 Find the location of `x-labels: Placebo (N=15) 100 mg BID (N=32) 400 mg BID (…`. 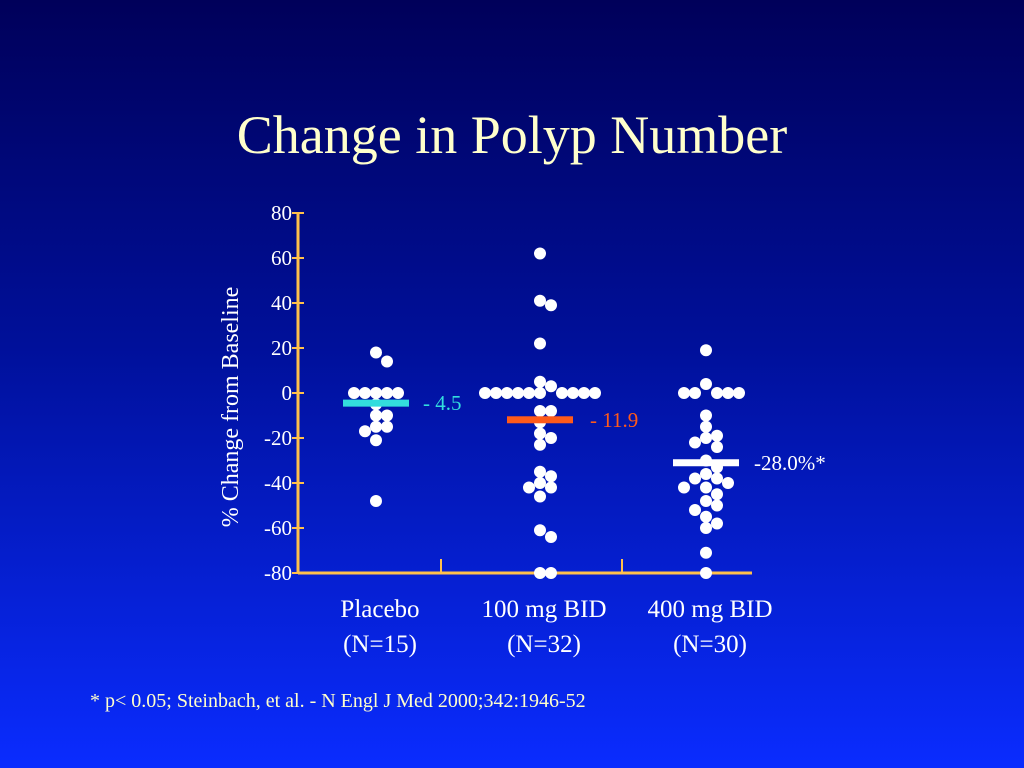

x-labels: Placebo (N=15) 100 mg BID (N=32) 400 mg BID (… is located at coordinates (556, 627).